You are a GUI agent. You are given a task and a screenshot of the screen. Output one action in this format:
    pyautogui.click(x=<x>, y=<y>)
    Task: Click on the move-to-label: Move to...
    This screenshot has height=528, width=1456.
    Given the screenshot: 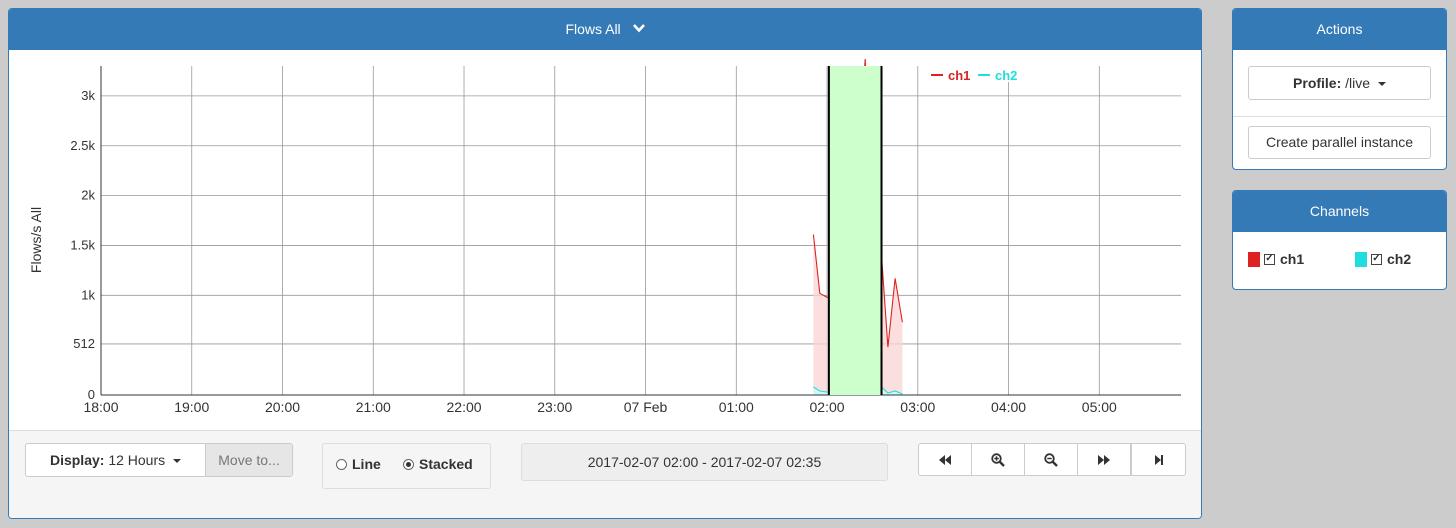 What is the action you would take?
    pyautogui.click(x=249, y=460)
    